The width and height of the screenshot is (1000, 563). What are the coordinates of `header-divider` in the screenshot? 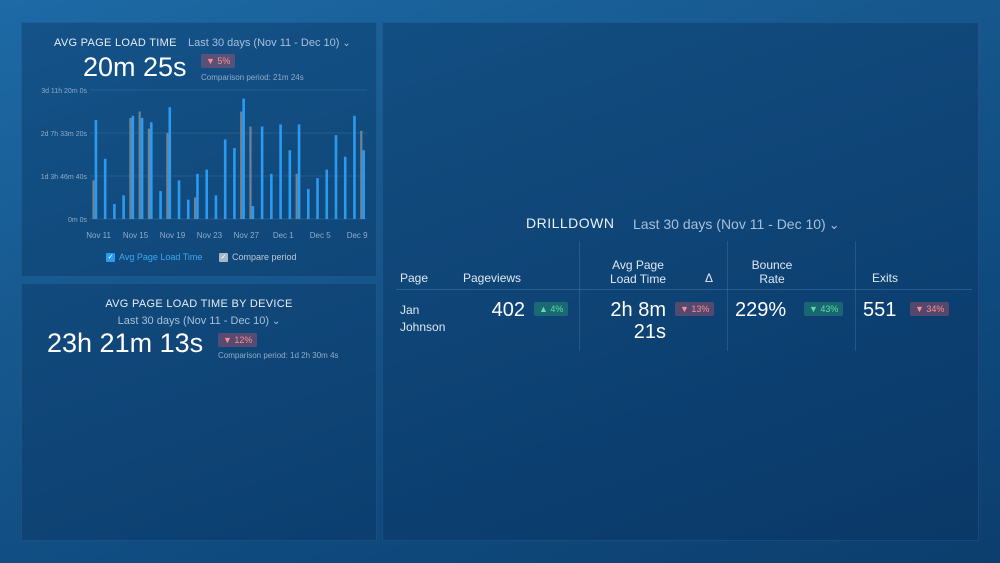 It's located at (684, 289).